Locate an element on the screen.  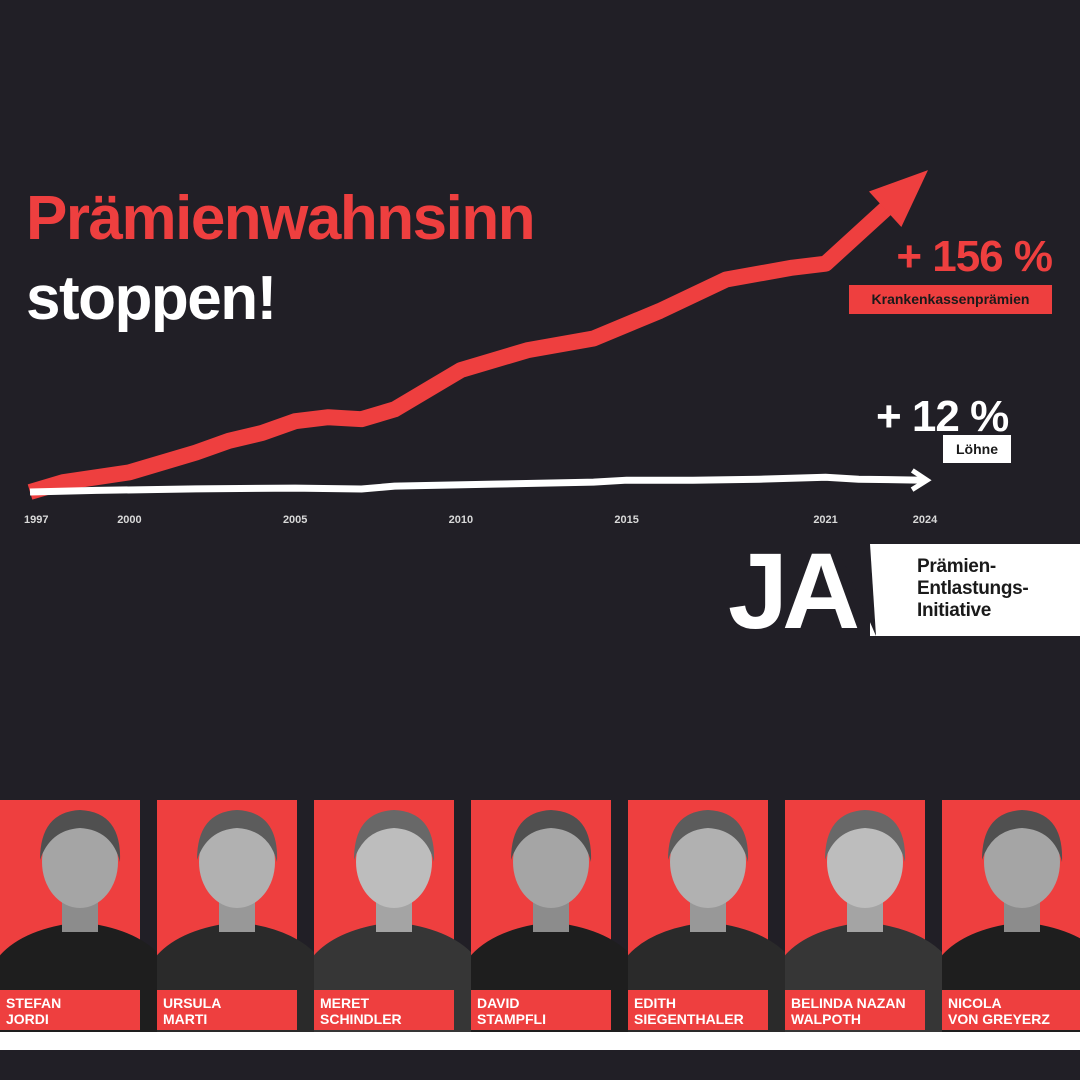
person-last-name: WALPOTH is located at coordinates (826, 1019).